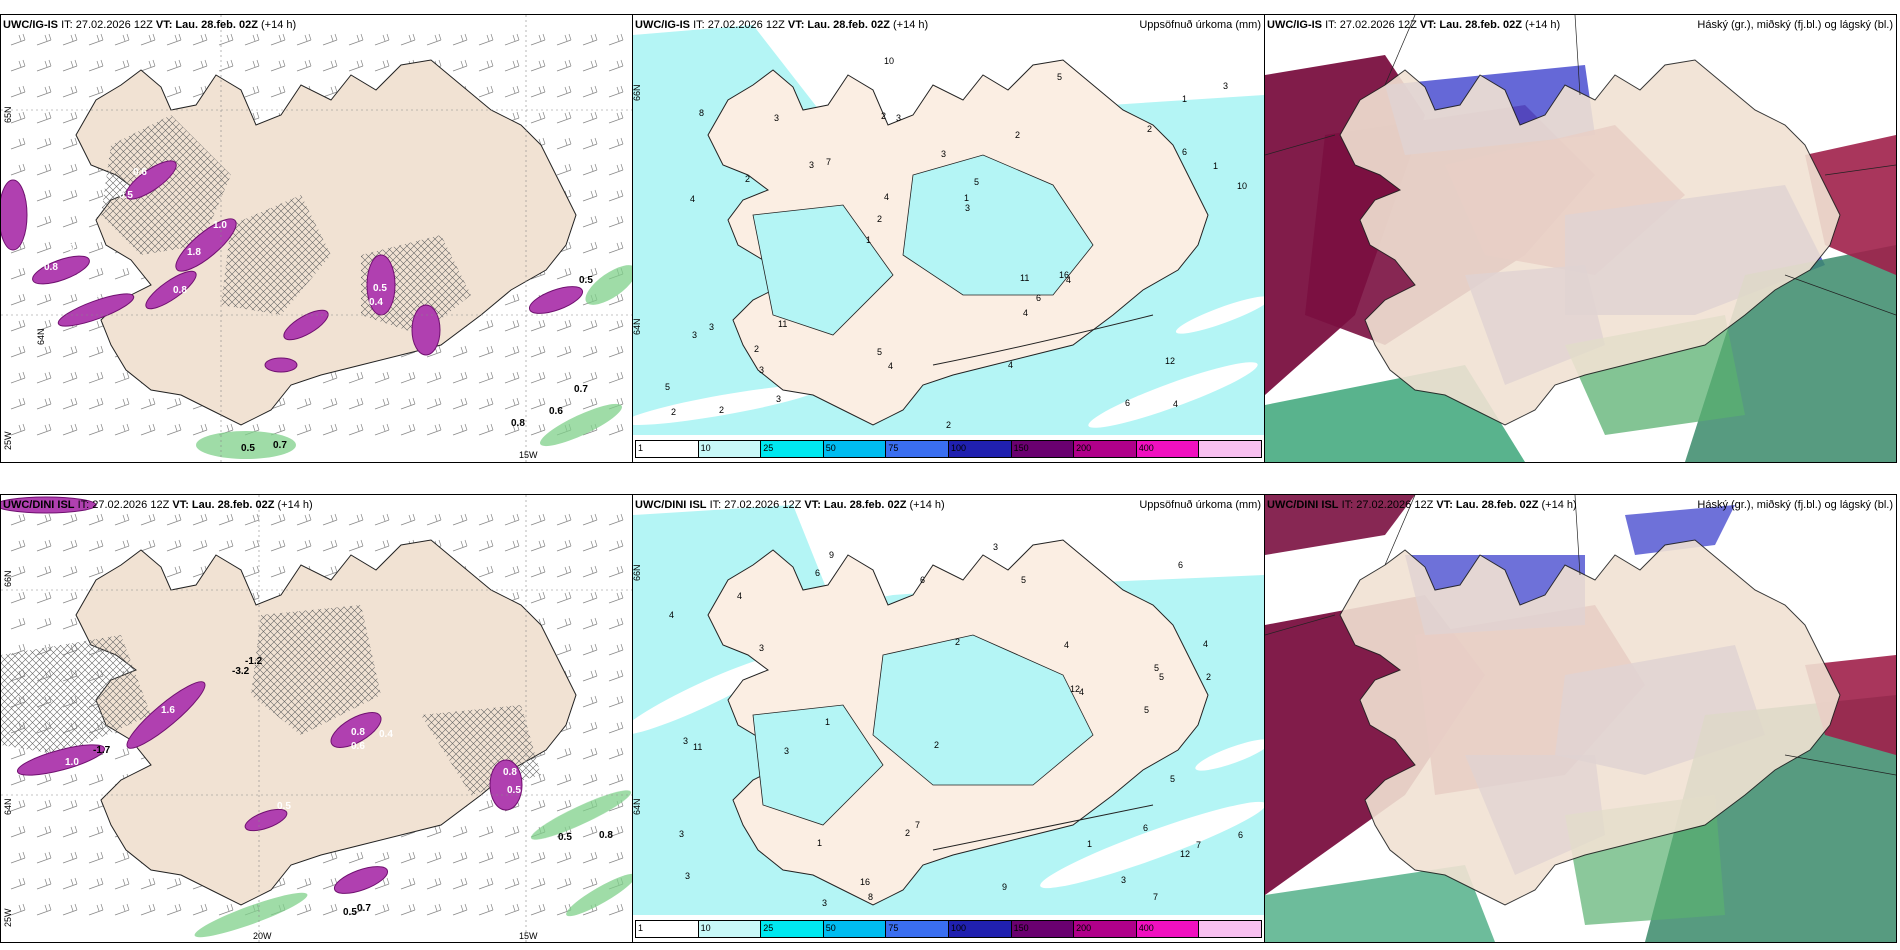  I want to click on lon-label: 25W, so click(8, 440).